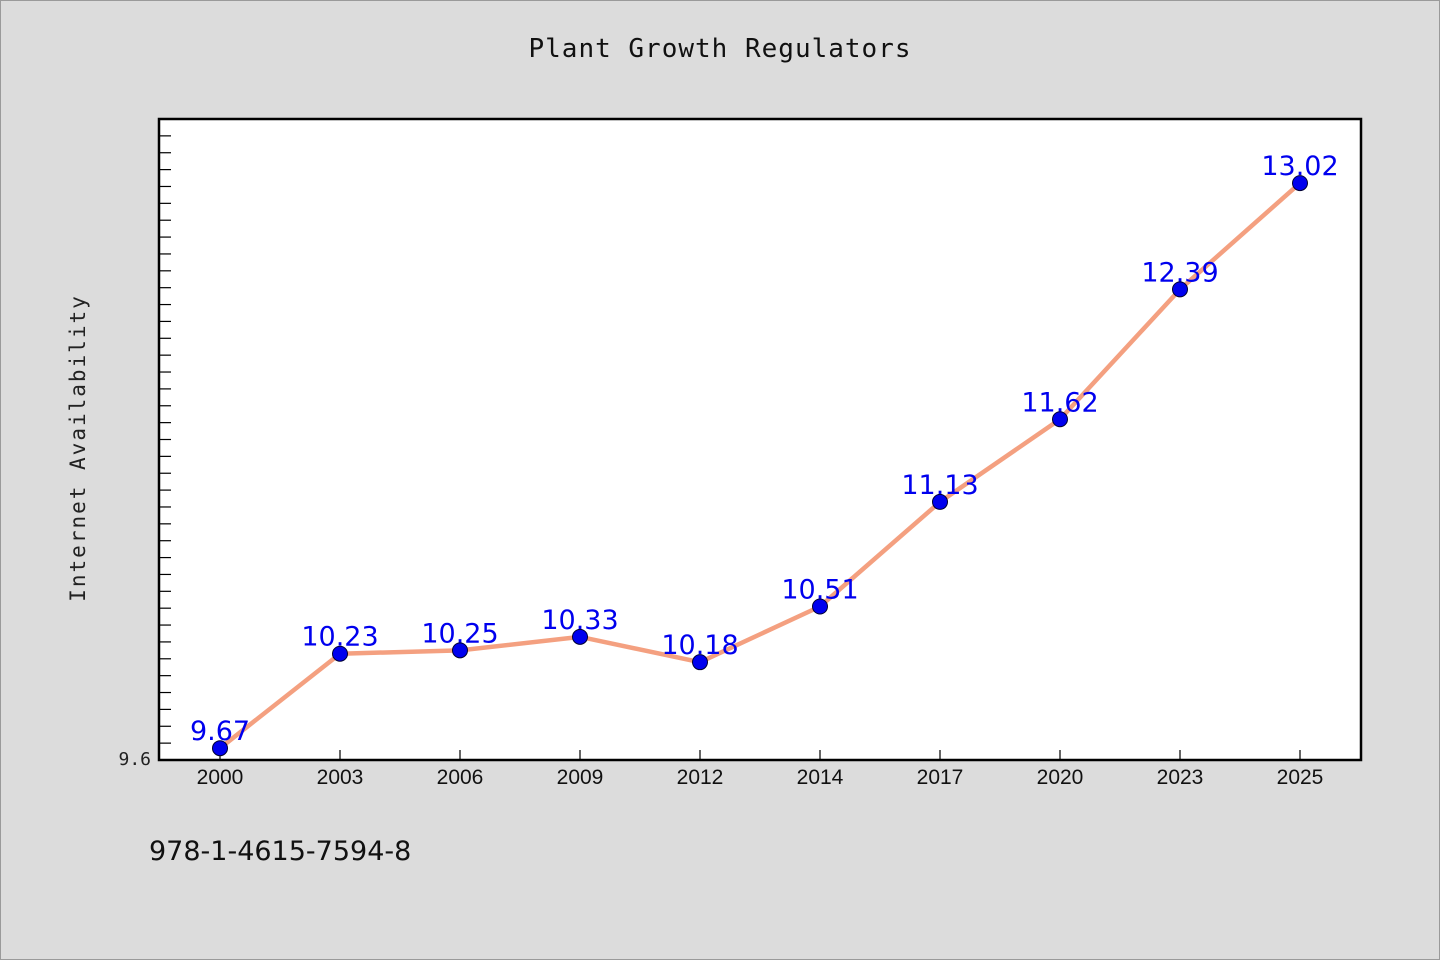  What do you see at coordinates (940, 777) in the screenshot?
I see `x-tick-label: 2017` at bounding box center [940, 777].